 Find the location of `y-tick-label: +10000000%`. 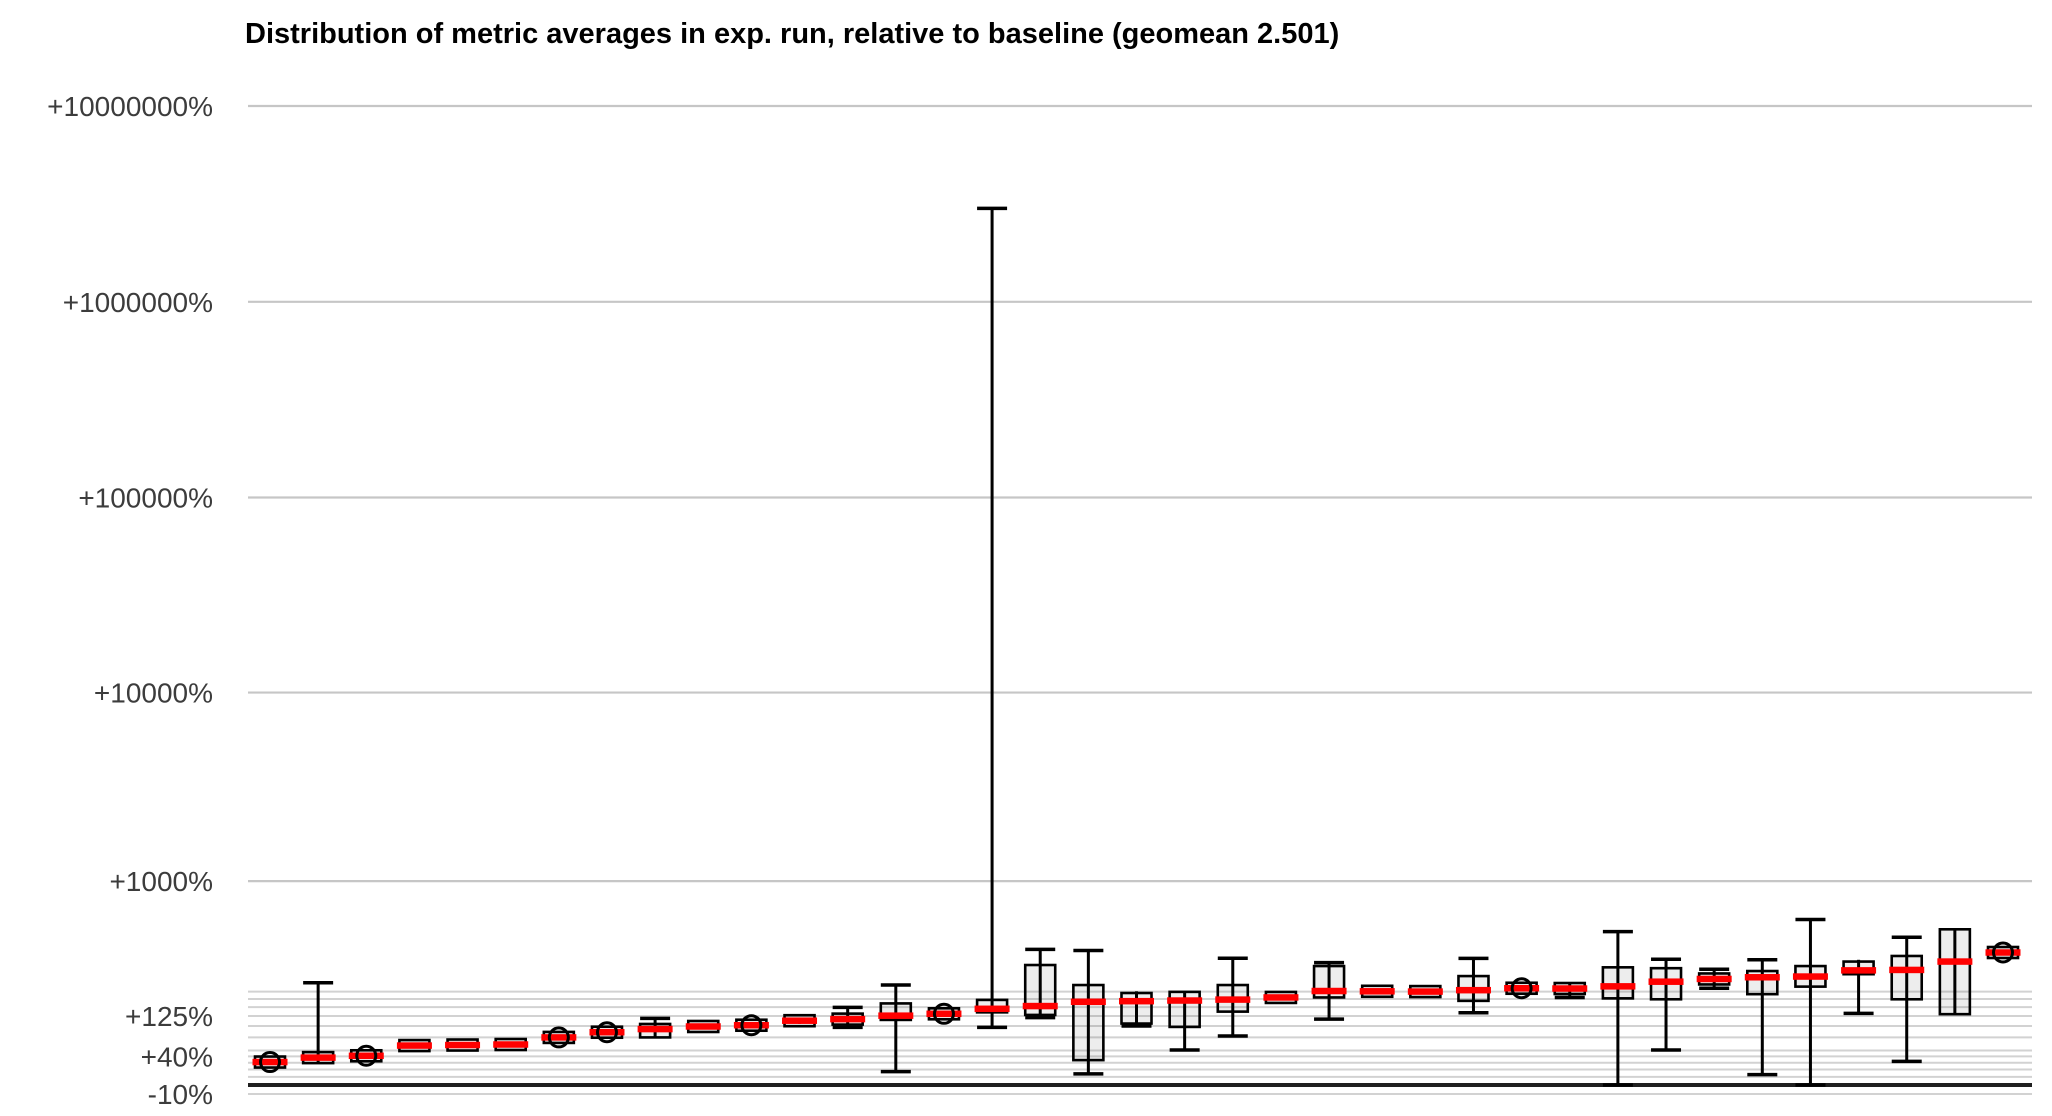

y-tick-label: +10000000% is located at coordinates (130, 106).